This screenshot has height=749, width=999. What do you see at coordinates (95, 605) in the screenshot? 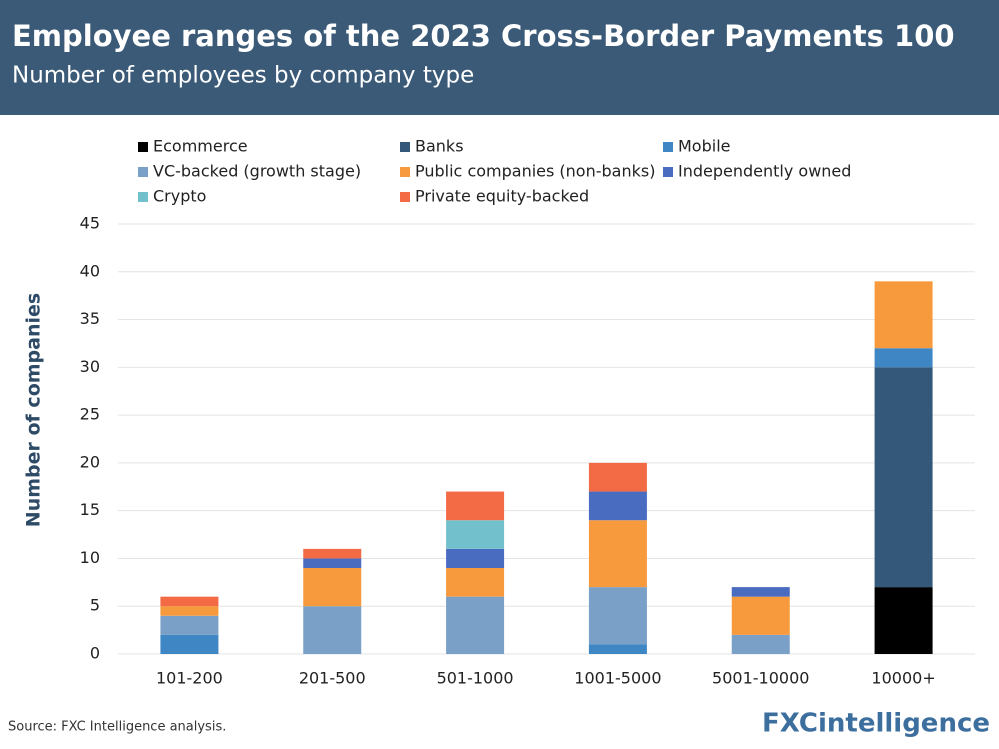
I see `y-tick-label: 5` at bounding box center [95, 605].